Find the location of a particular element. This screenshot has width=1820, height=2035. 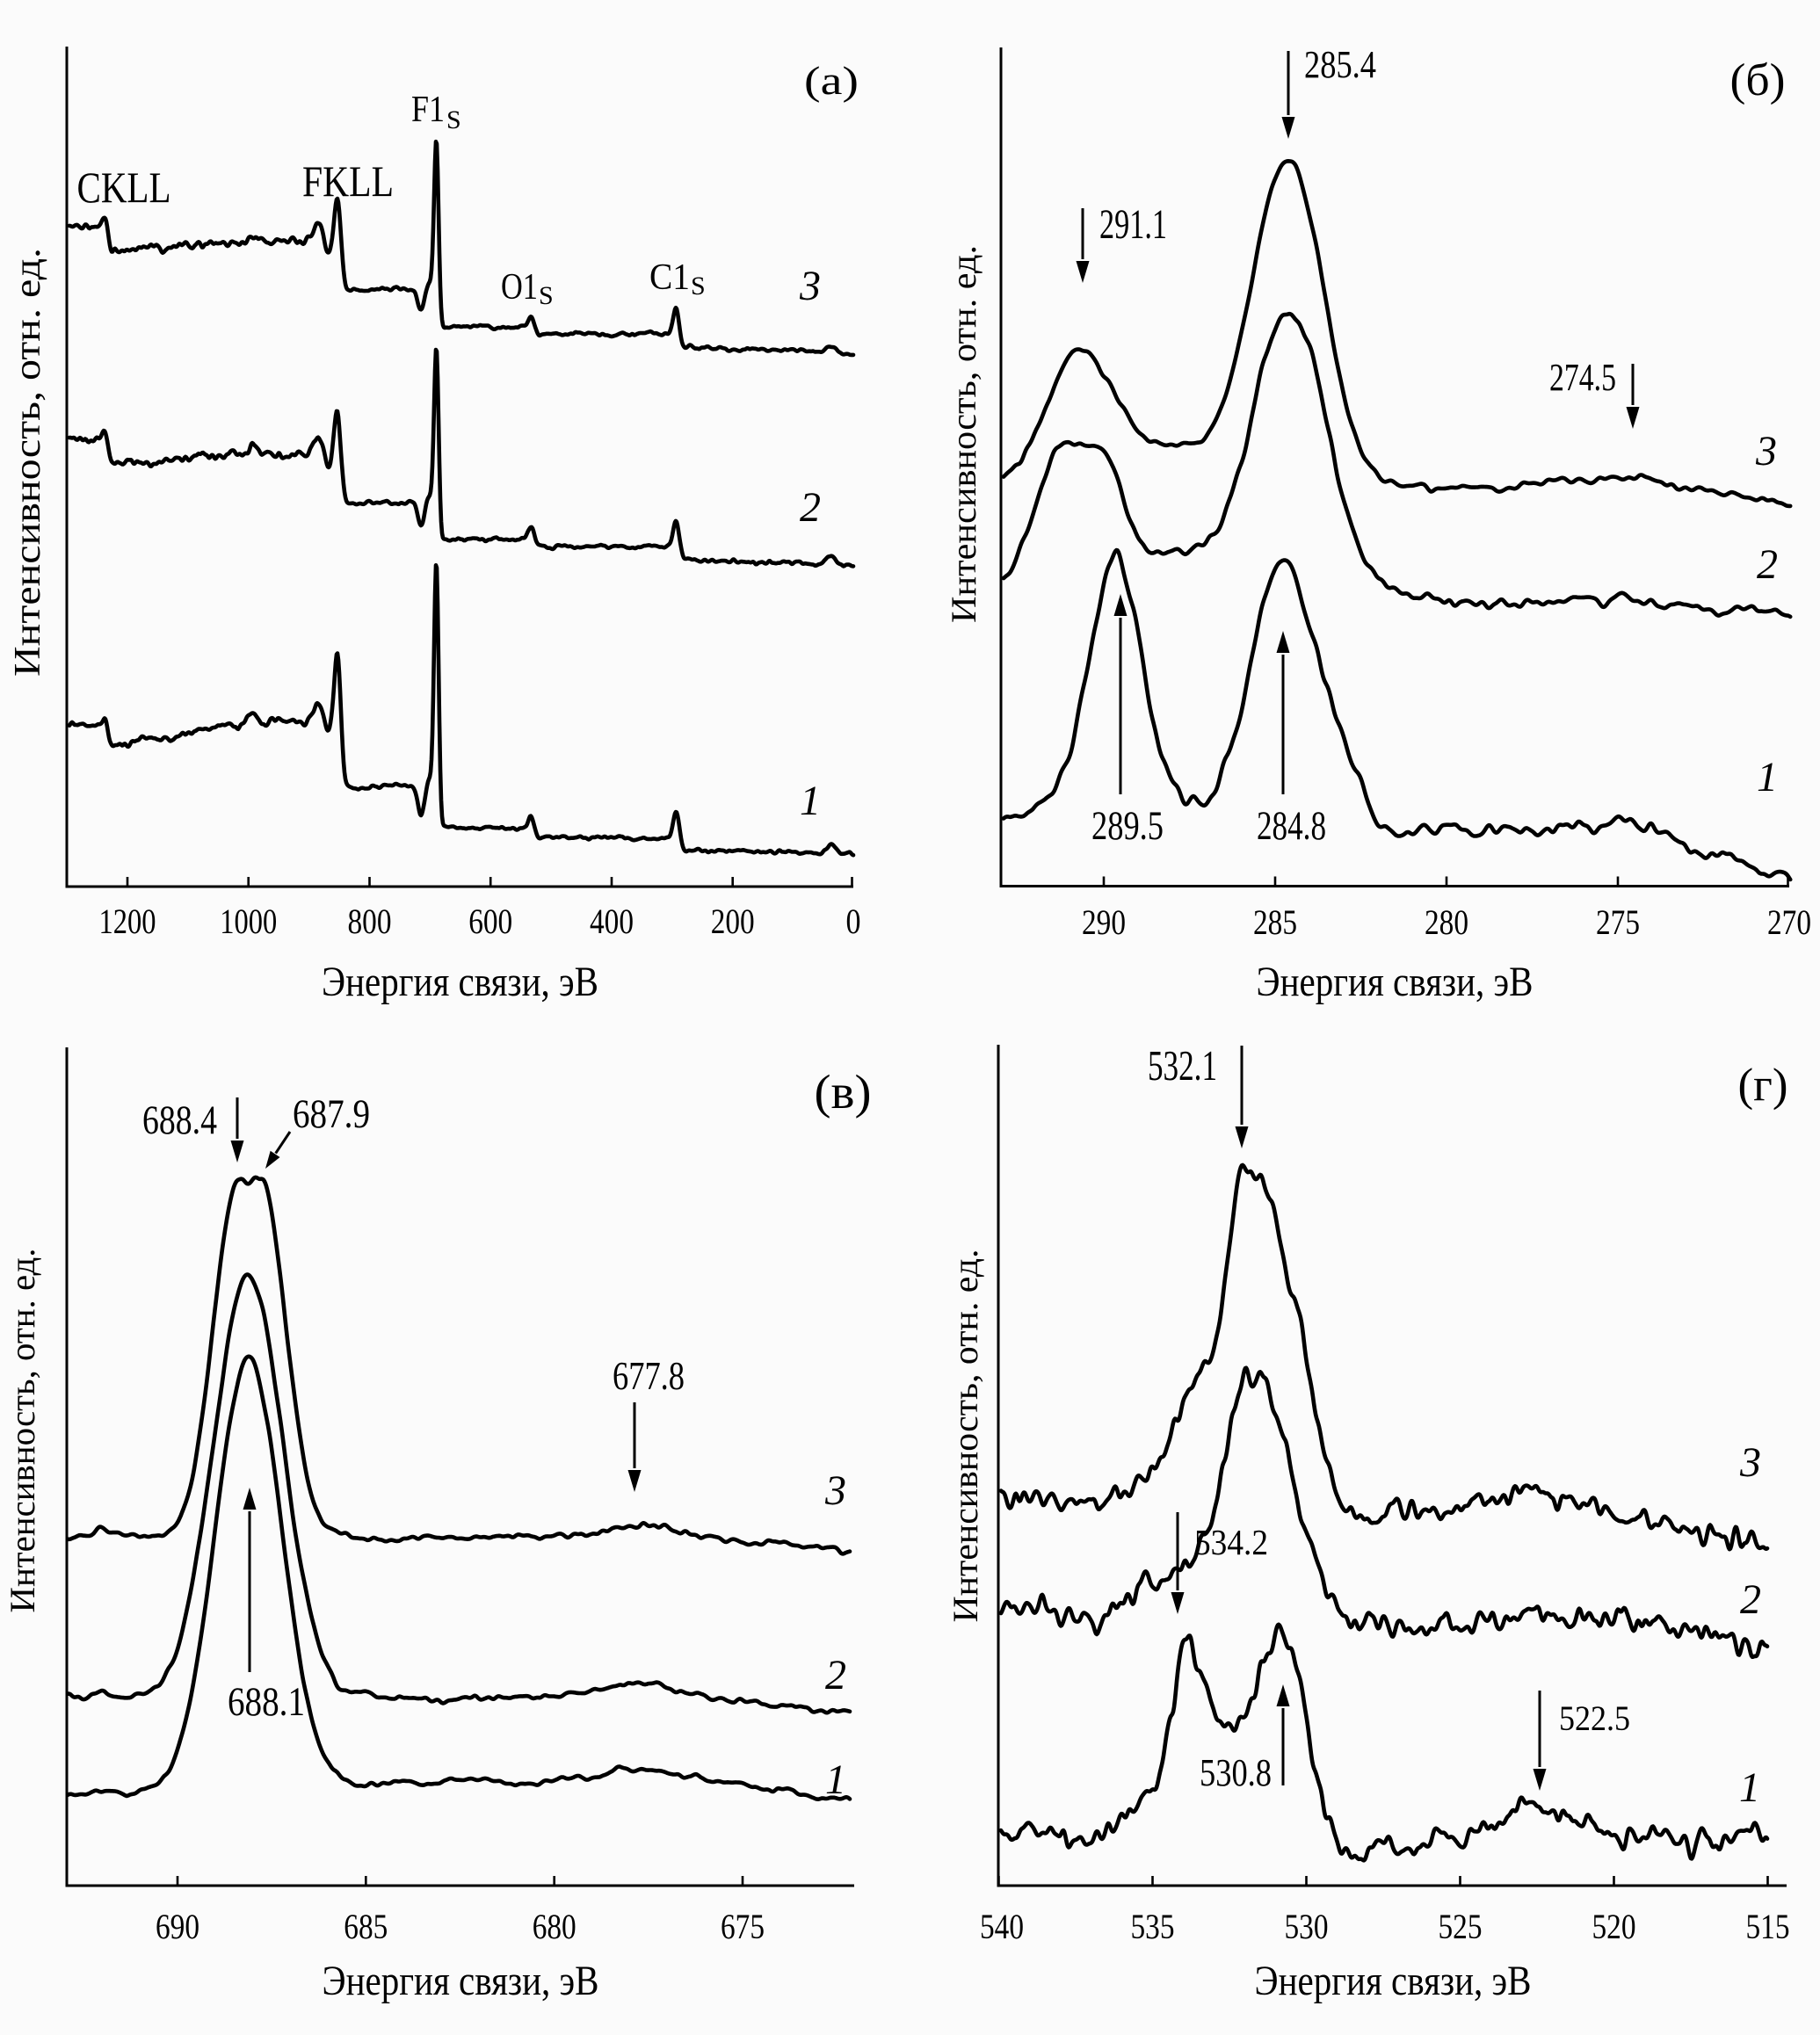

svg-text: 685 is located at coordinates (366, 1926).